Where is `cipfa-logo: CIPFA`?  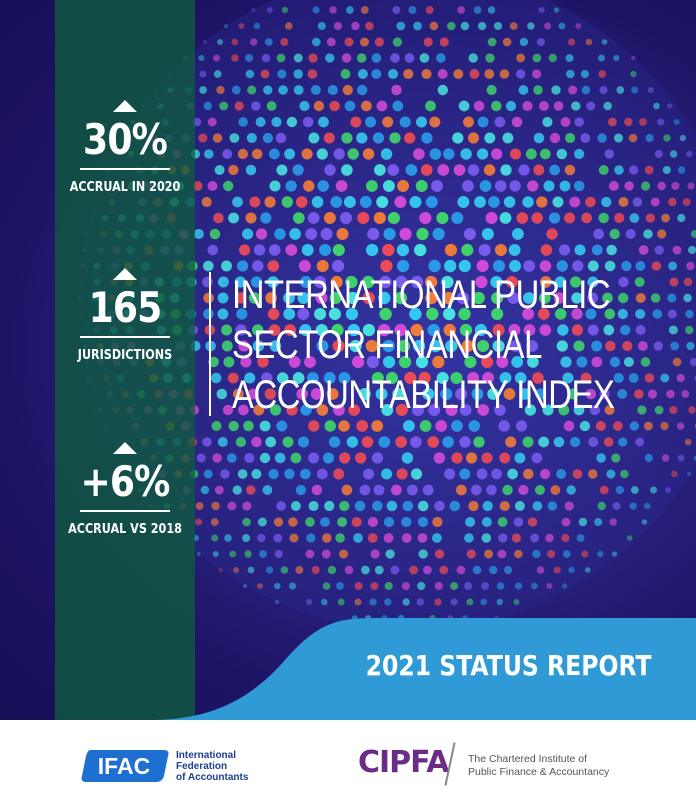
cipfa-logo: CIPFA is located at coordinates (403, 762).